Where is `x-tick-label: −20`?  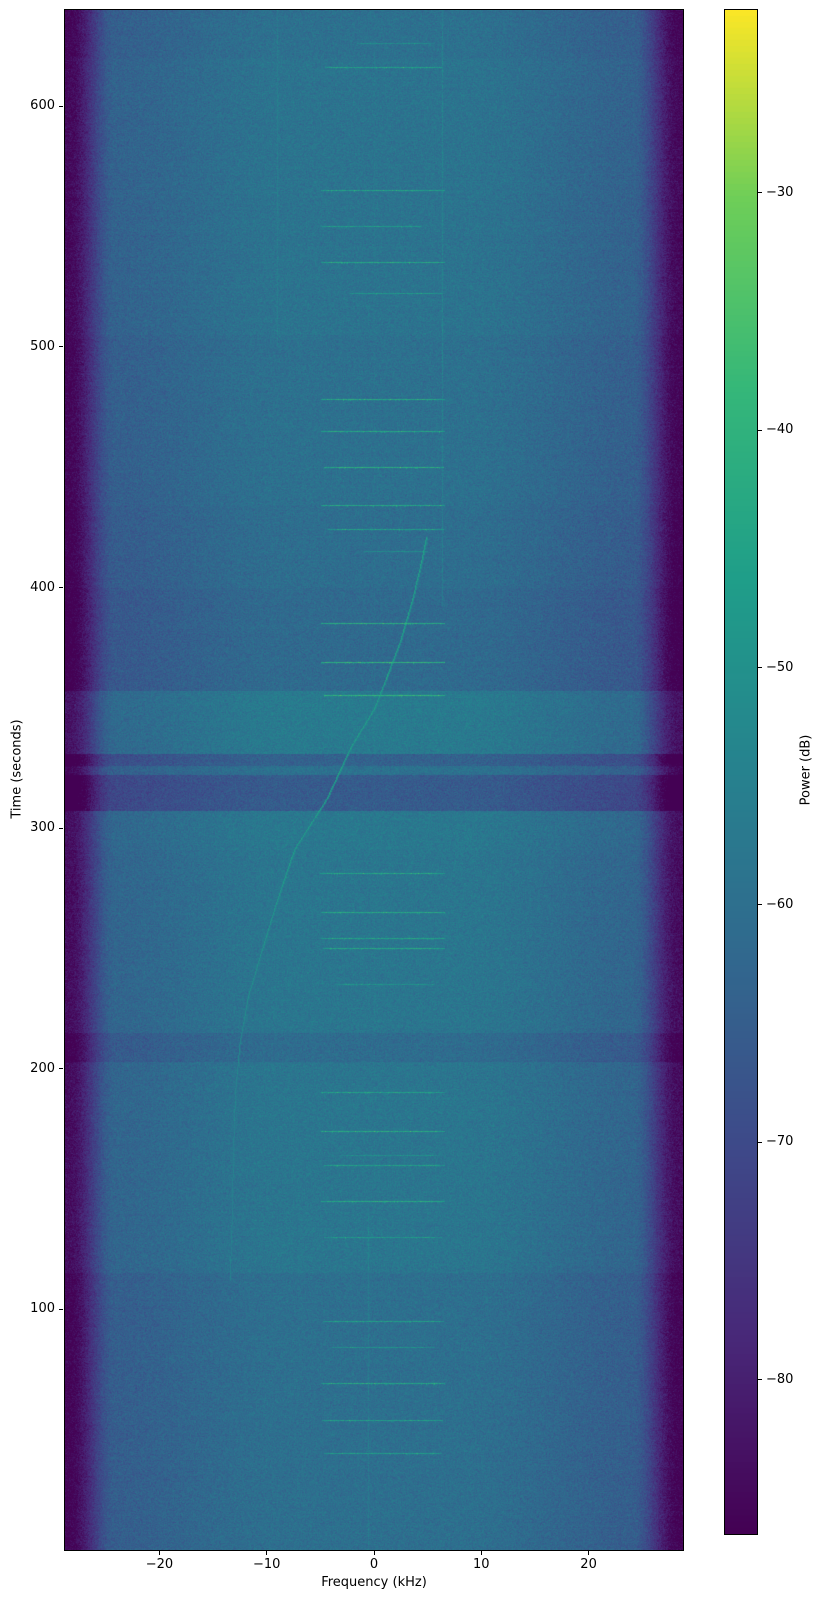 x-tick-label: −20 is located at coordinates (159, 1564).